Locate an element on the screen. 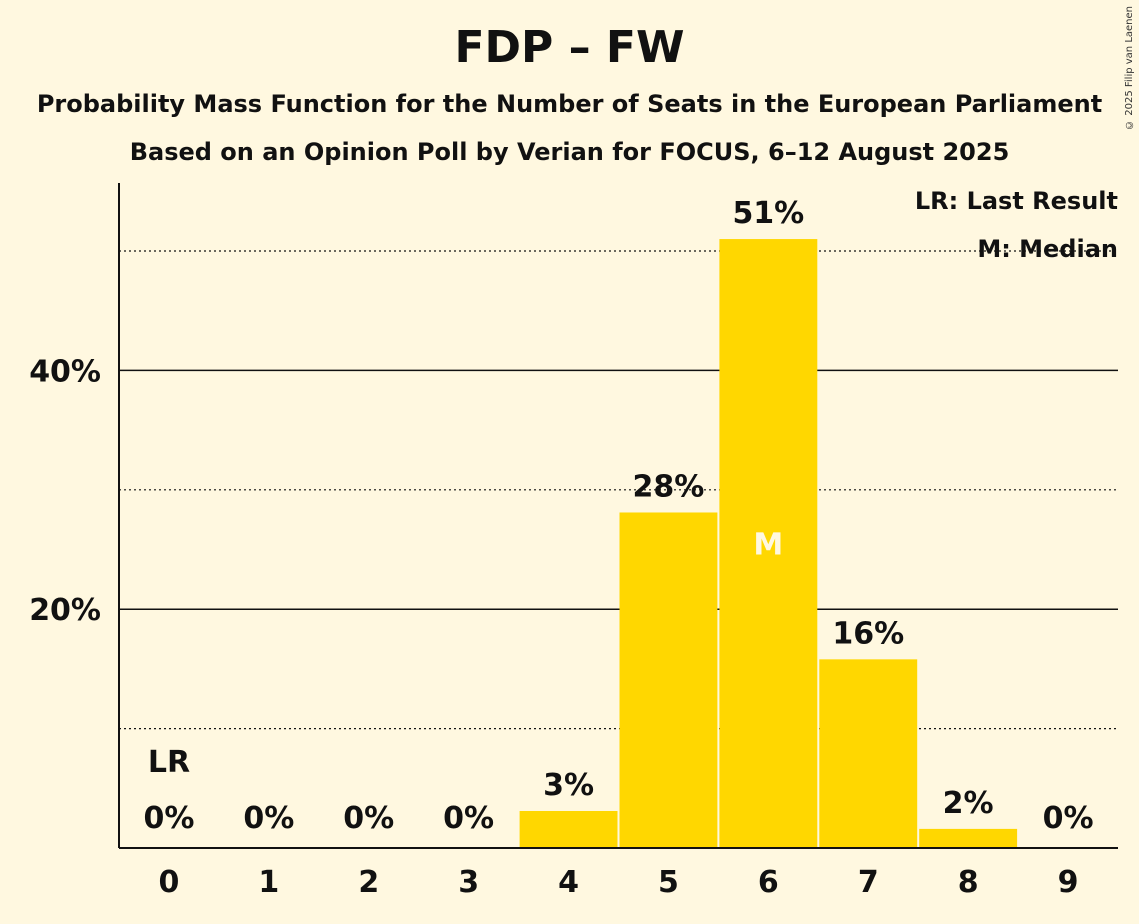  value-label: 3% is located at coordinates (568, 785).